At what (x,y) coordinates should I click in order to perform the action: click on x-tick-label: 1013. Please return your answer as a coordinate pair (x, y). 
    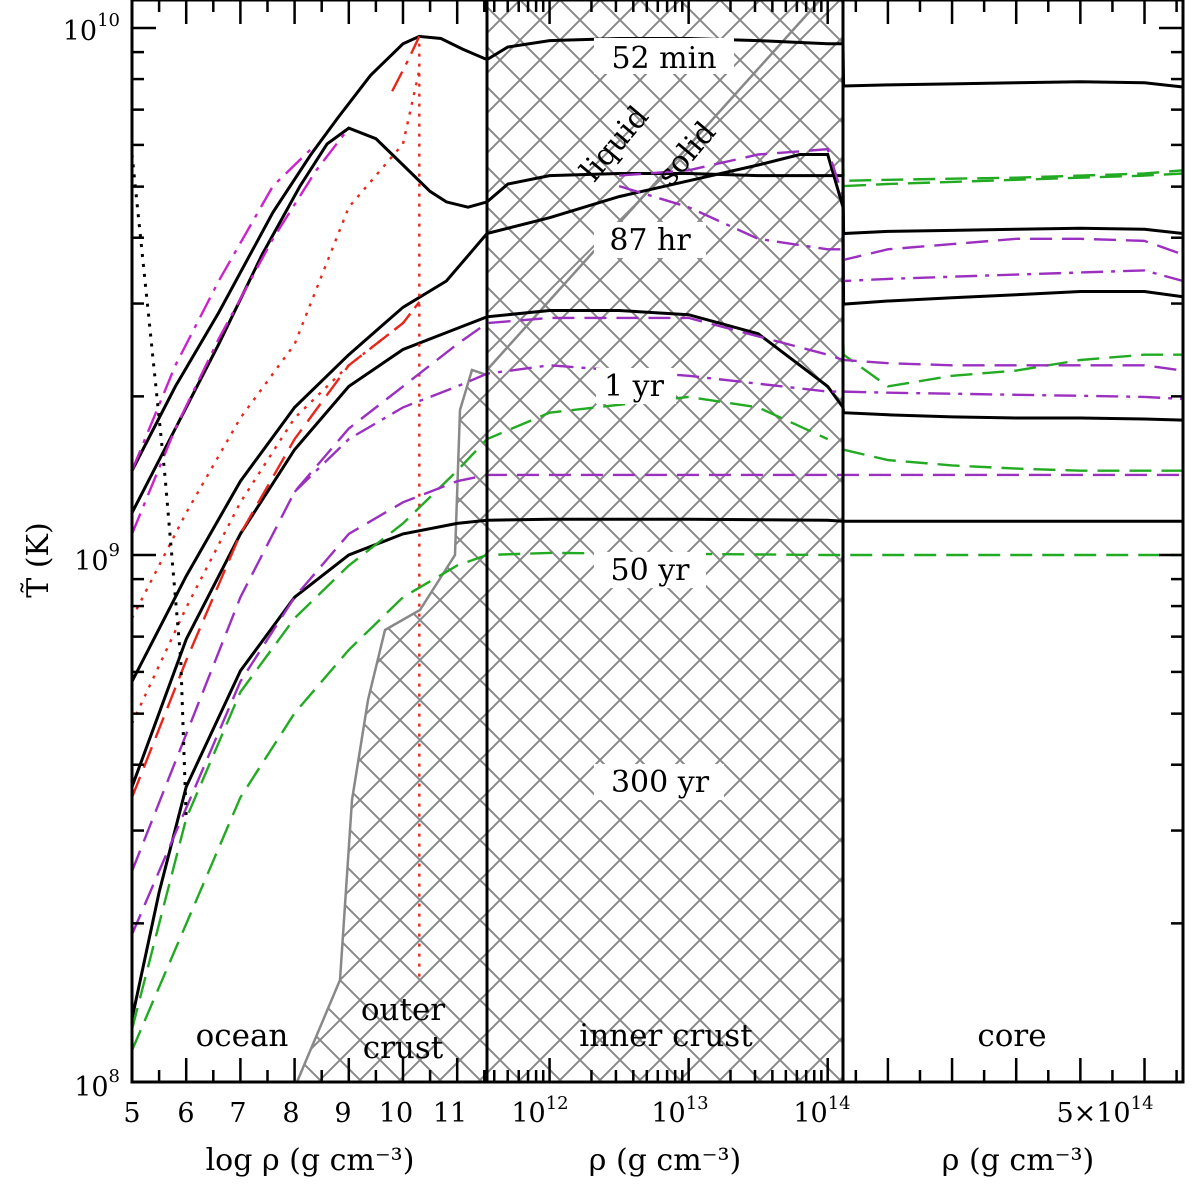
    Looking at the image, I should click on (679, 1111).